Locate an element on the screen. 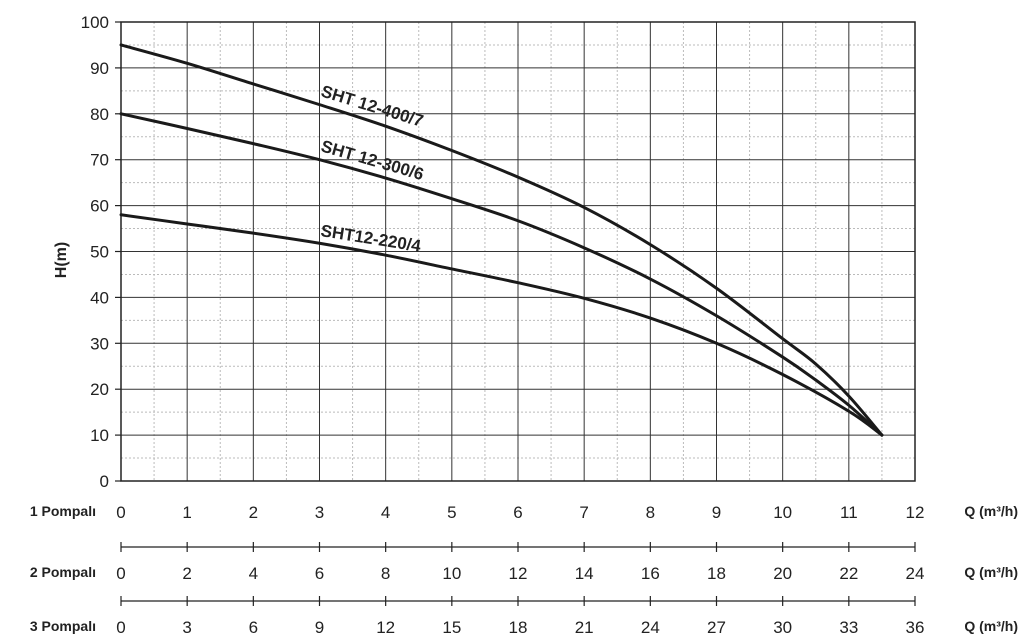 Image resolution: width=1035 pixels, height=644 pixels. x-tick-label: 21 is located at coordinates (584, 627).